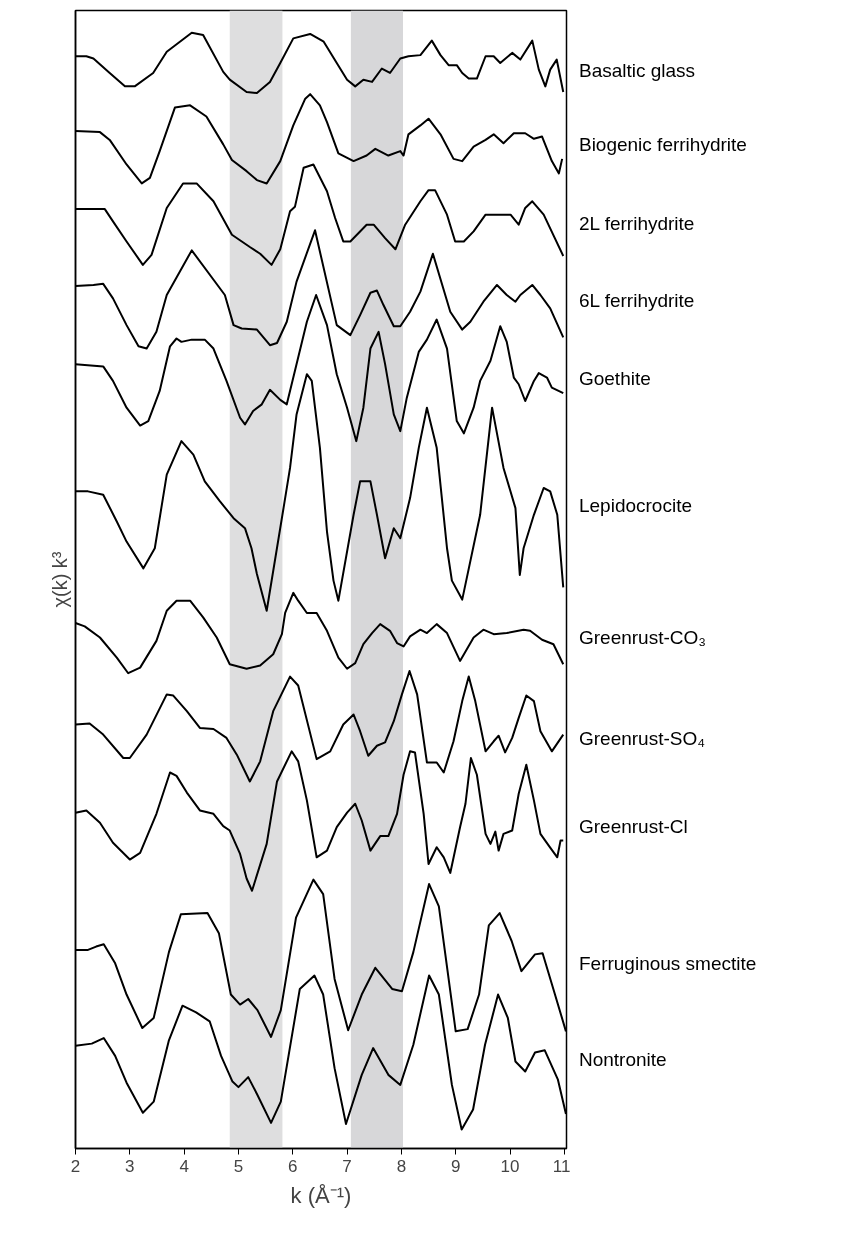 The width and height of the screenshot is (852, 1237). What do you see at coordinates (635, 505) in the screenshot?
I see `series-label: Lepidocrocite` at bounding box center [635, 505].